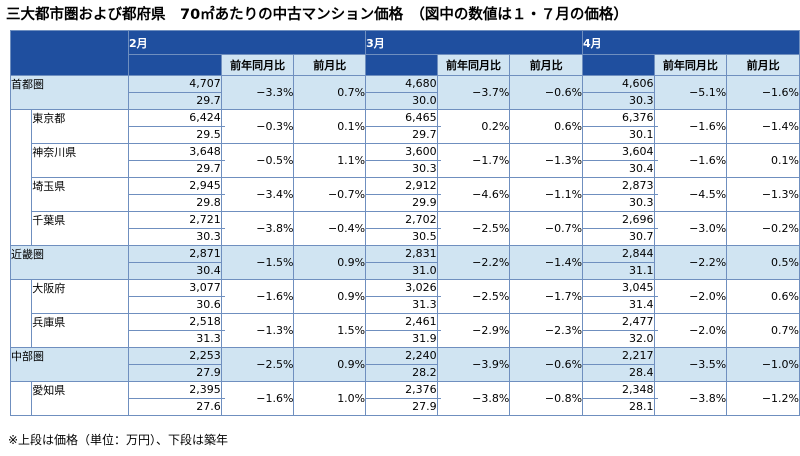 Image resolution: width=800 pixels, height=456 pixels. What do you see at coordinates (641, 372) in the screenshot?
I see `building-age-value: 28.4` at bounding box center [641, 372].